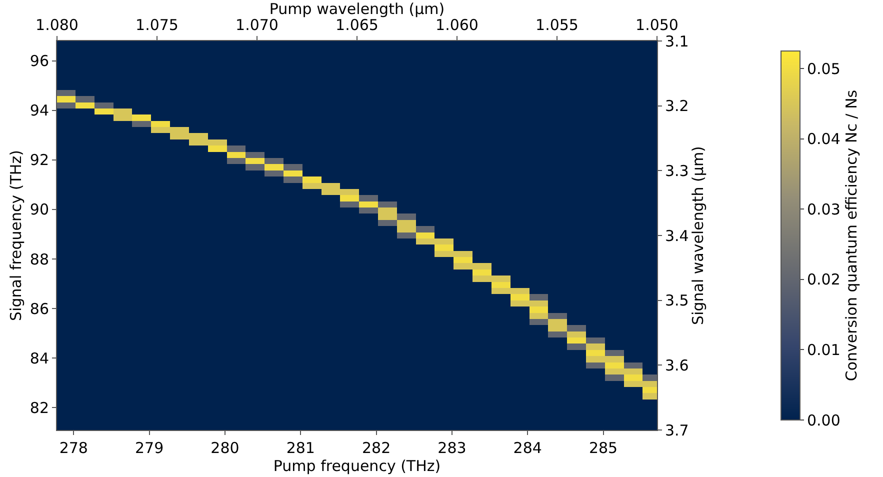  What do you see at coordinates (39, 309) in the screenshot?
I see `y-tick-label: 86` at bounding box center [39, 309].